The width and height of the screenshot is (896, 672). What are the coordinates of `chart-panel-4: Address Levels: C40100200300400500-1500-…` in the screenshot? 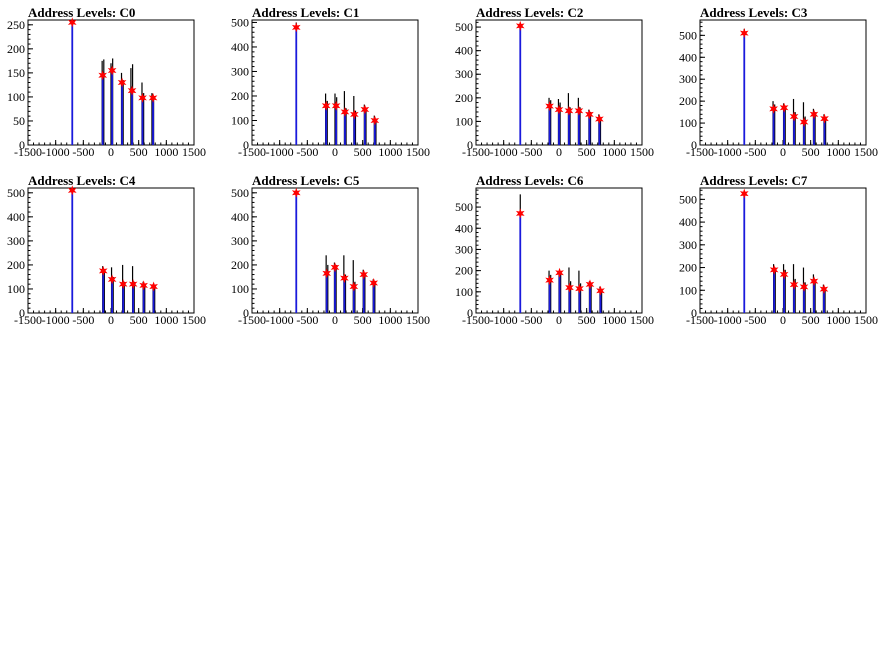 It's located at (106, 250).